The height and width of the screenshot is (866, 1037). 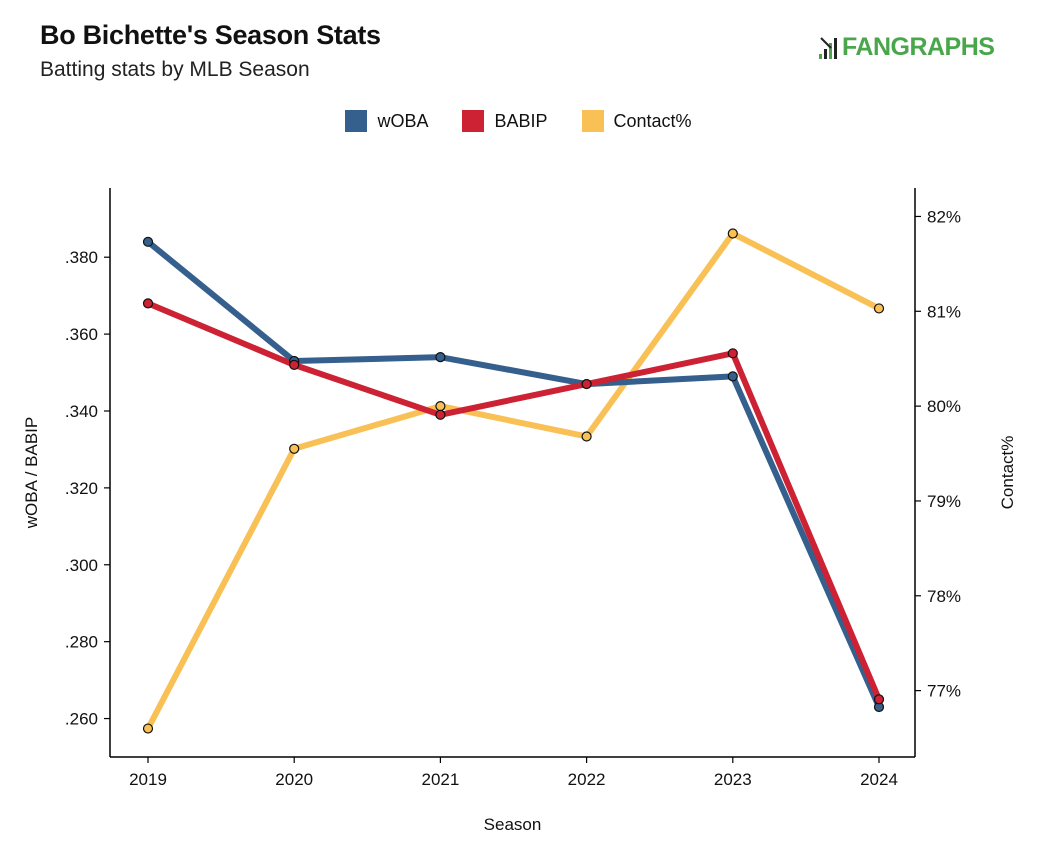 What do you see at coordinates (944, 691) in the screenshot?
I see `y-tick-label-right: 77%` at bounding box center [944, 691].